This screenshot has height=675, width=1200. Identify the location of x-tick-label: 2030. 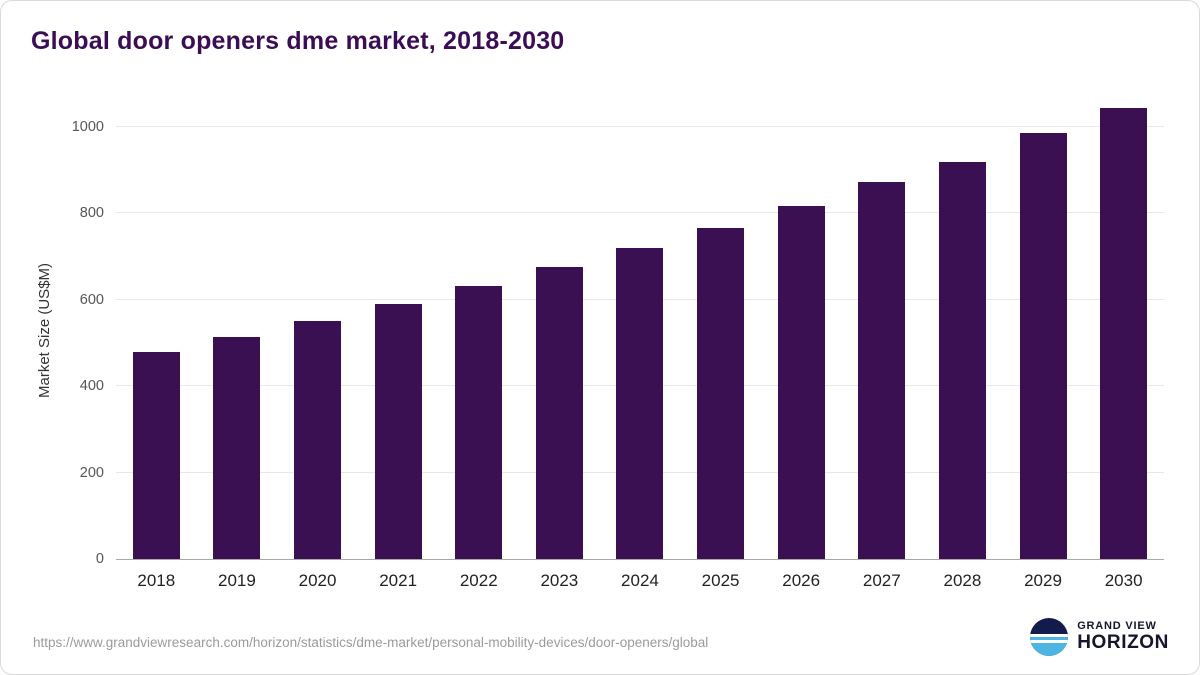
(1123, 580).